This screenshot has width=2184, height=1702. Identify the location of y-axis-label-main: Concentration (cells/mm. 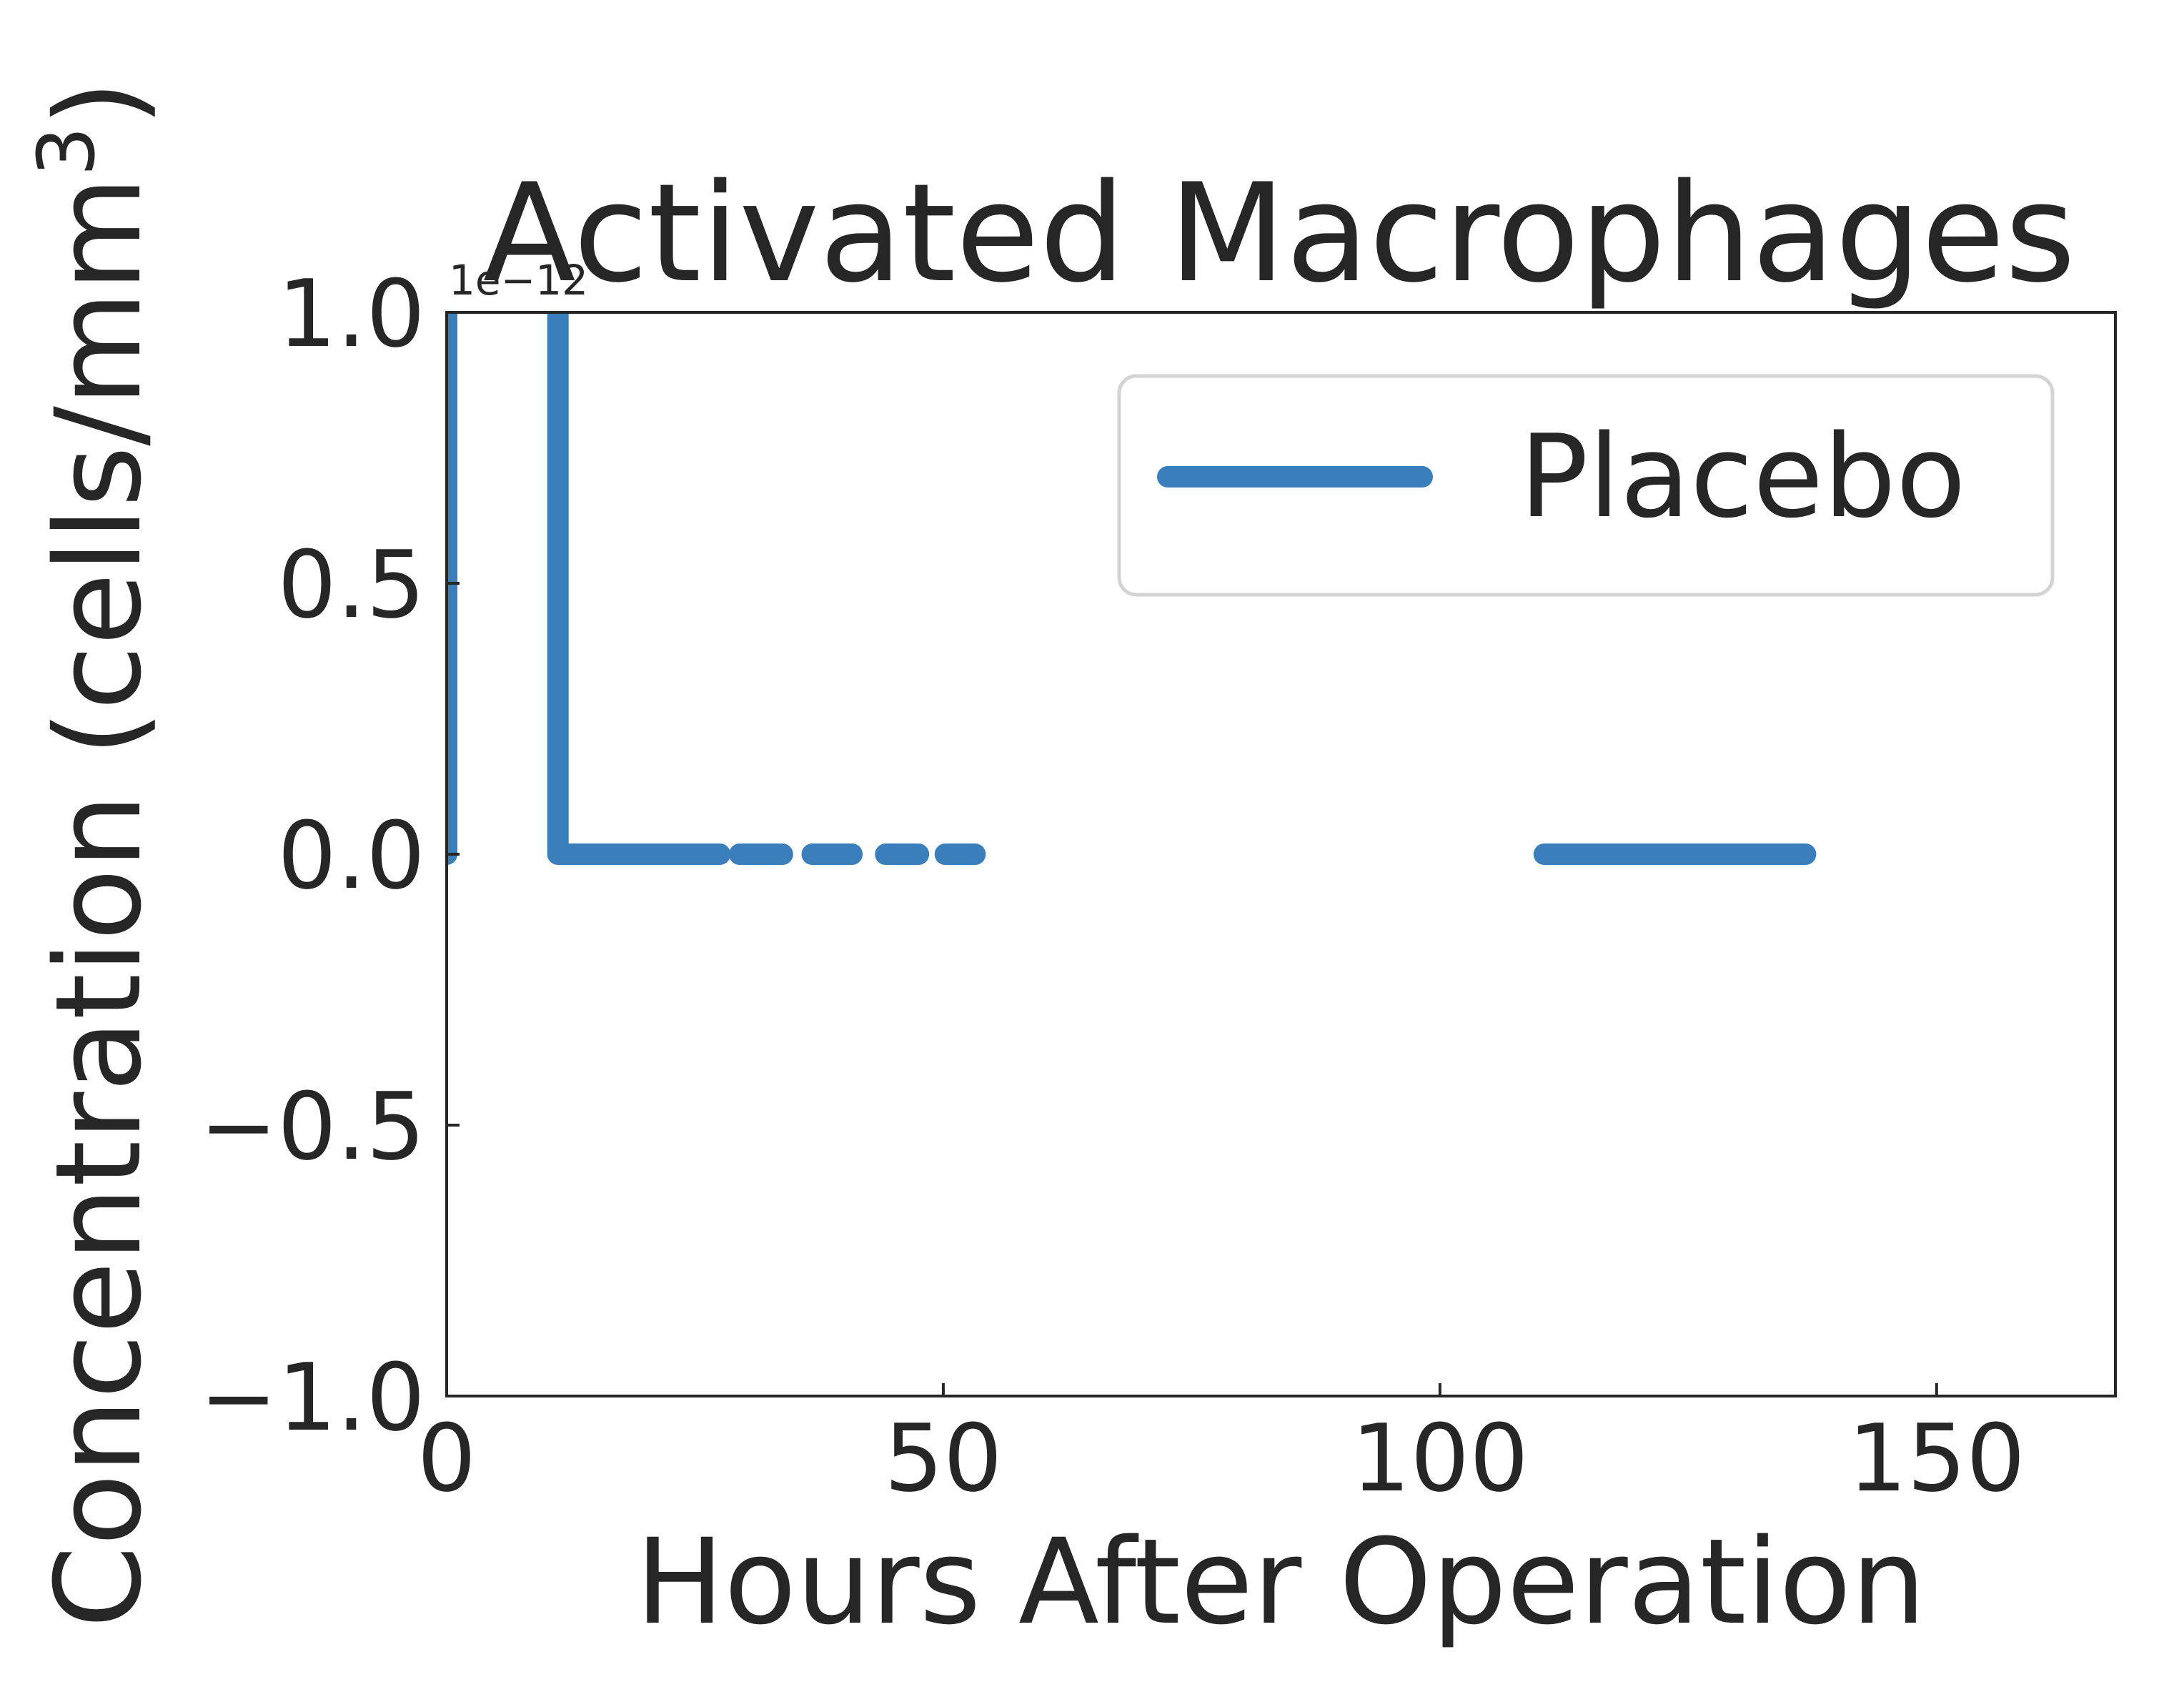
(98, 903).